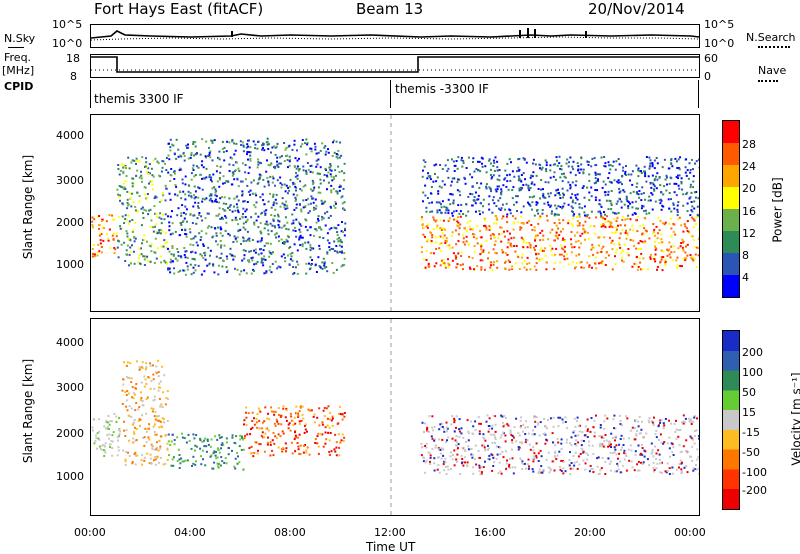  I want to click on power-cbar-tick-12: 12, so click(749, 233).